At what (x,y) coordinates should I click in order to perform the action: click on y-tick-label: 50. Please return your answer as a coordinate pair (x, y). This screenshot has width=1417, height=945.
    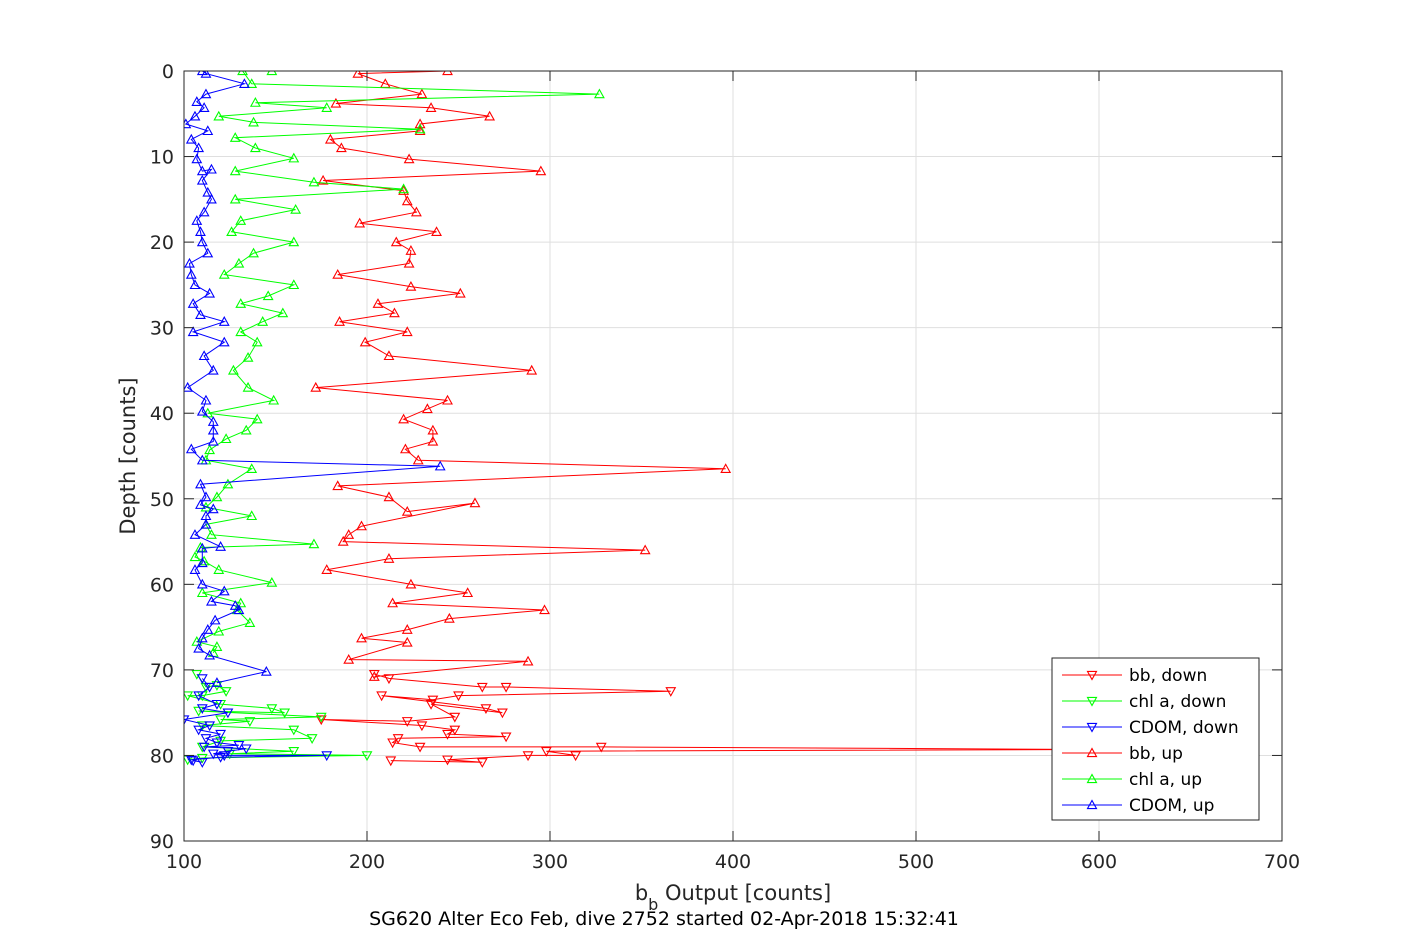
    Looking at the image, I should click on (162, 500).